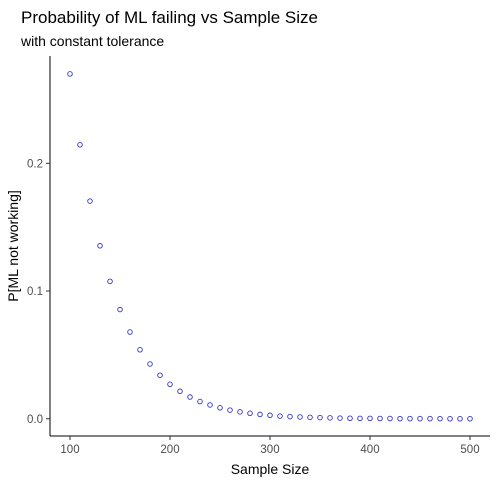 The image size is (497, 484). What do you see at coordinates (35, 164) in the screenshot?
I see `y-tick-label: 0.2` at bounding box center [35, 164].